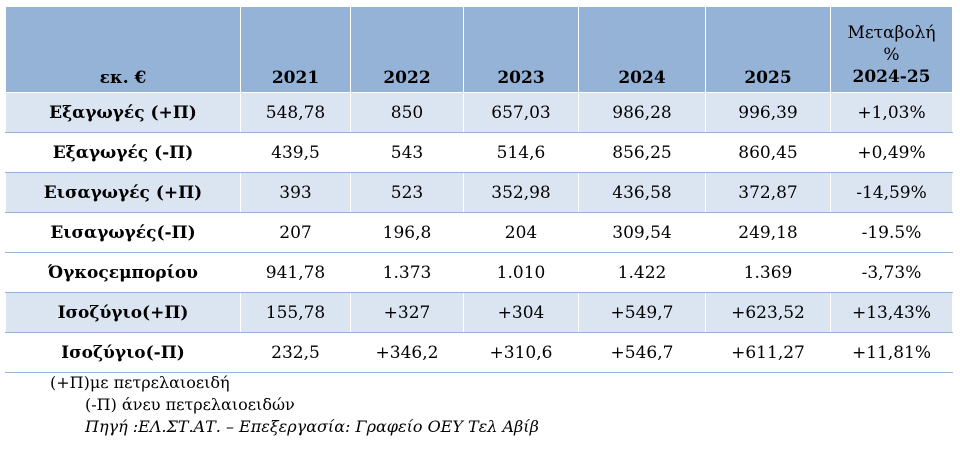 The width and height of the screenshot is (960, 454). What do you see at coordinates (642, 272) in the screenshot?
I see `cell: 1.422` at bounding box center [642, 272].